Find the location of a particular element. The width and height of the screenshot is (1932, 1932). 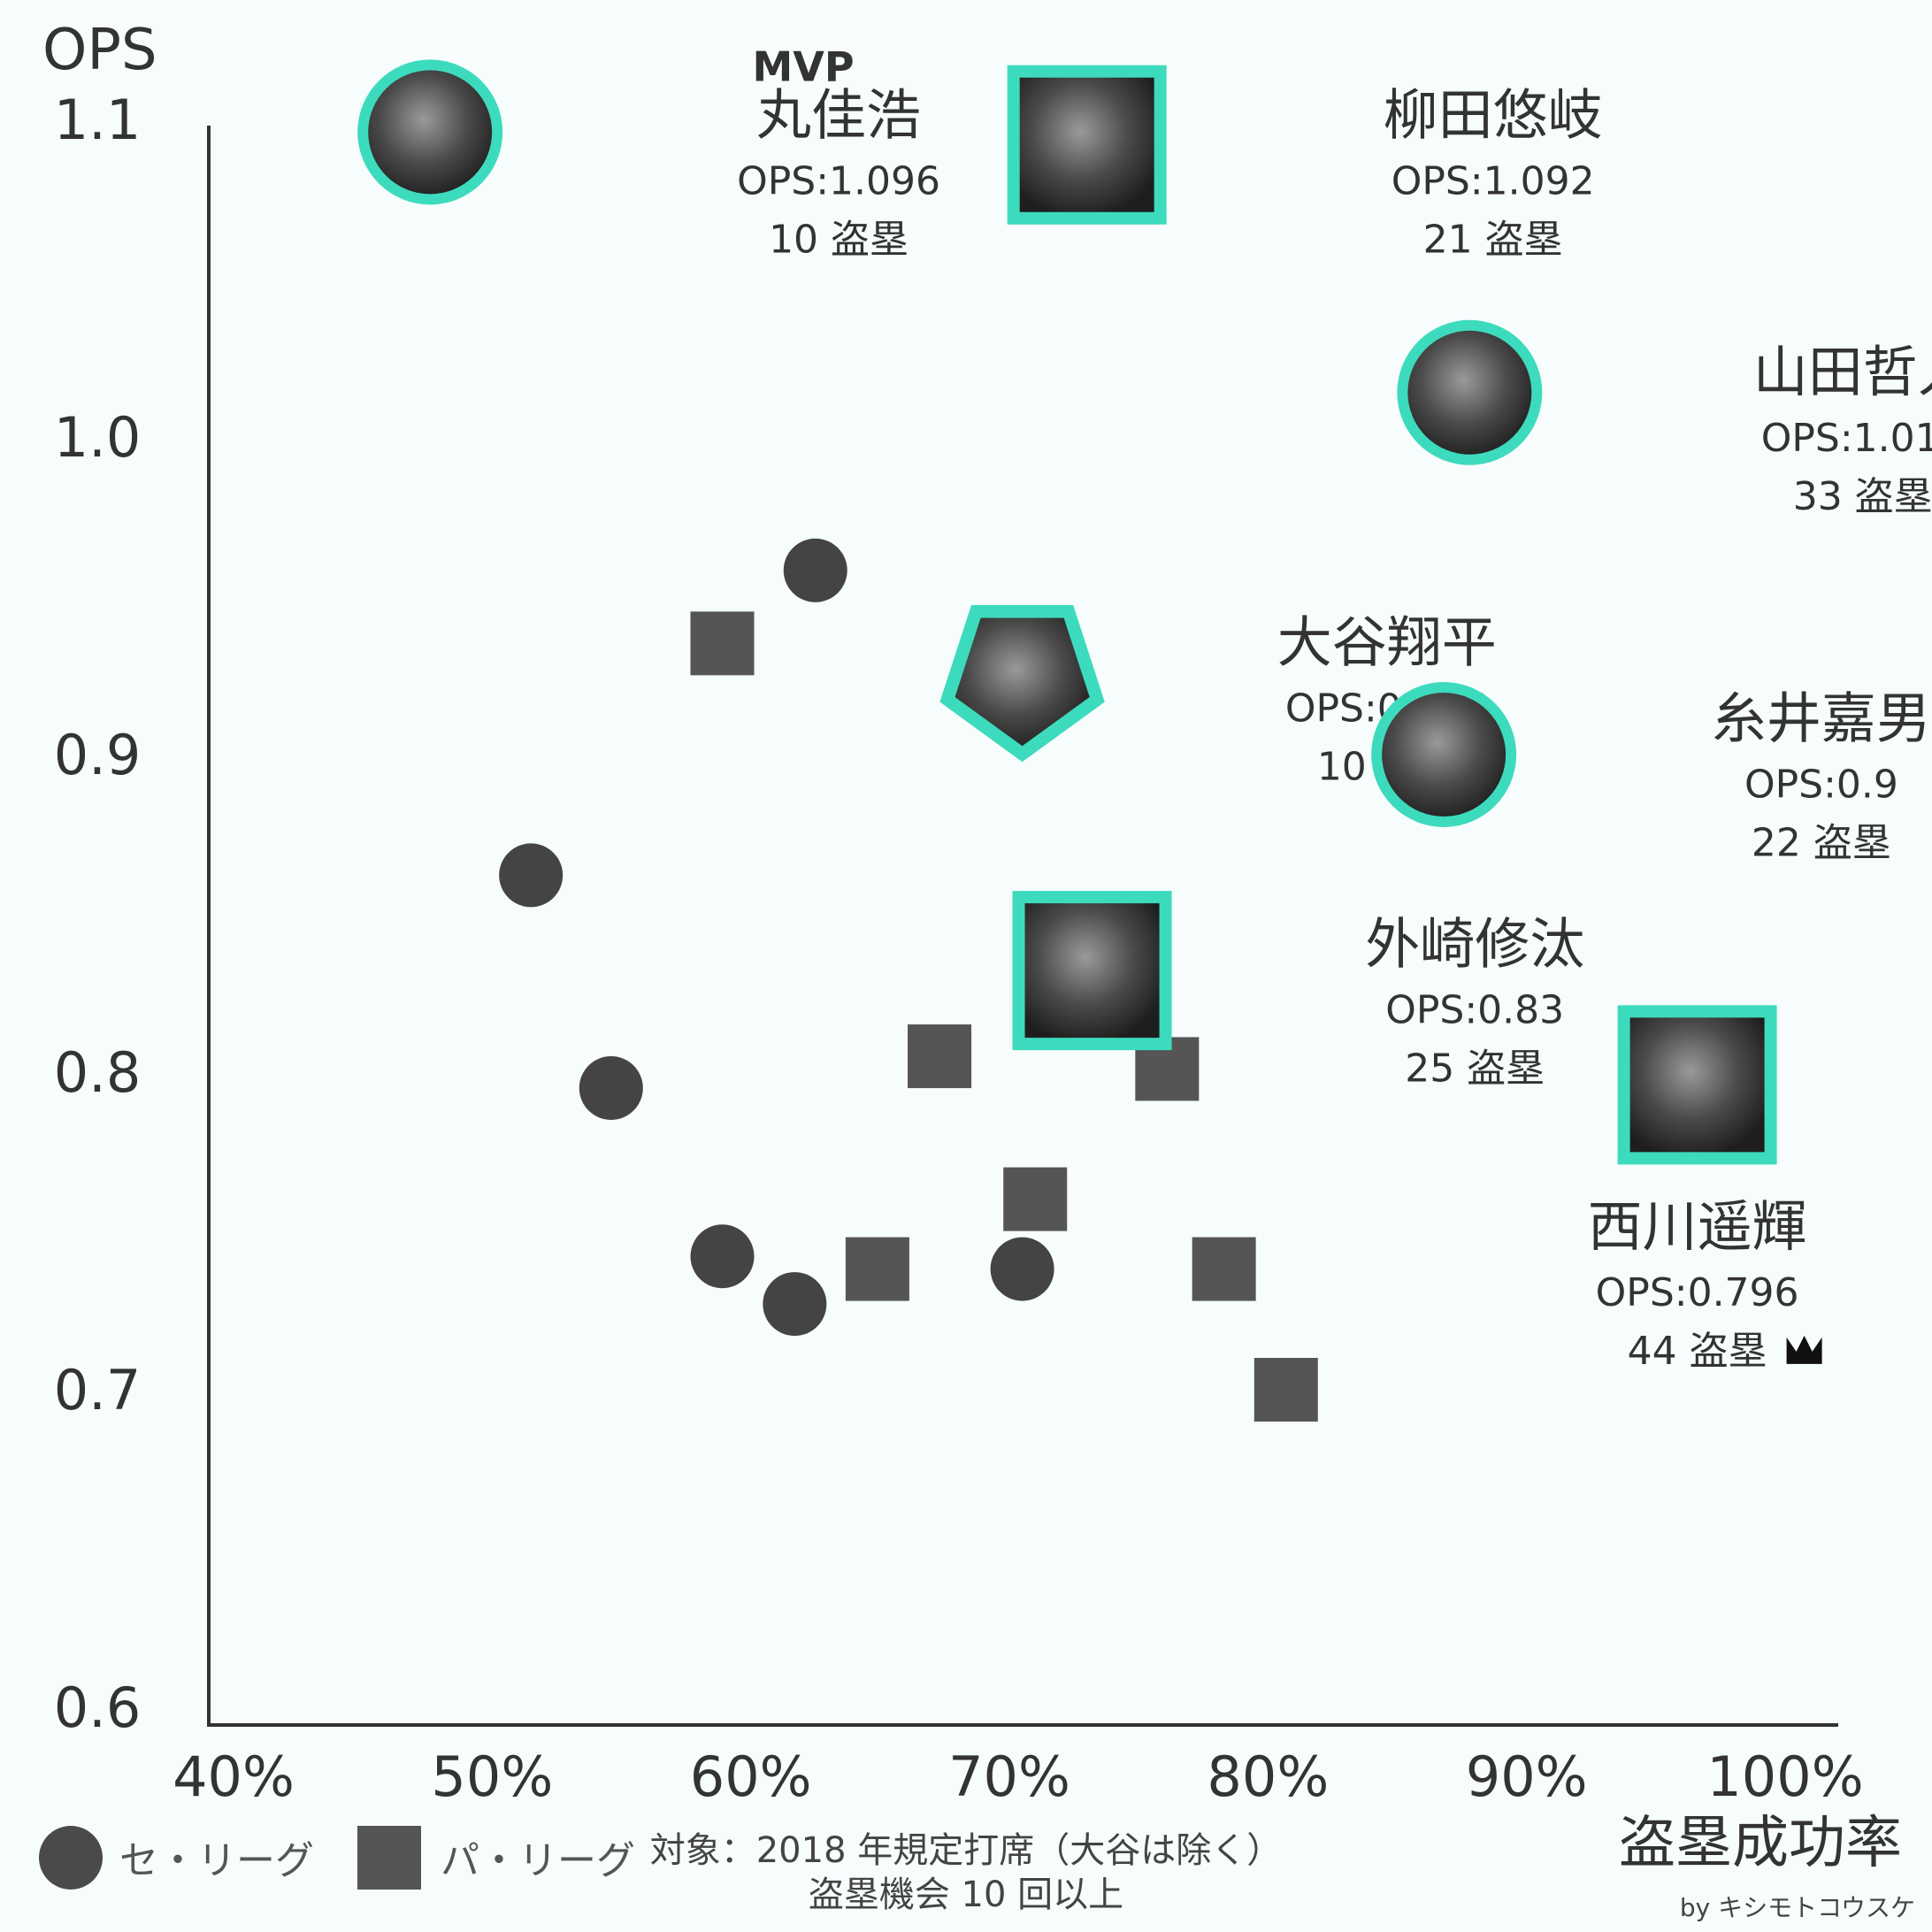

x-tick-labels: 40% 50% 60% 70% 80% 90% 100% is located at coordinates (1018, 1776).